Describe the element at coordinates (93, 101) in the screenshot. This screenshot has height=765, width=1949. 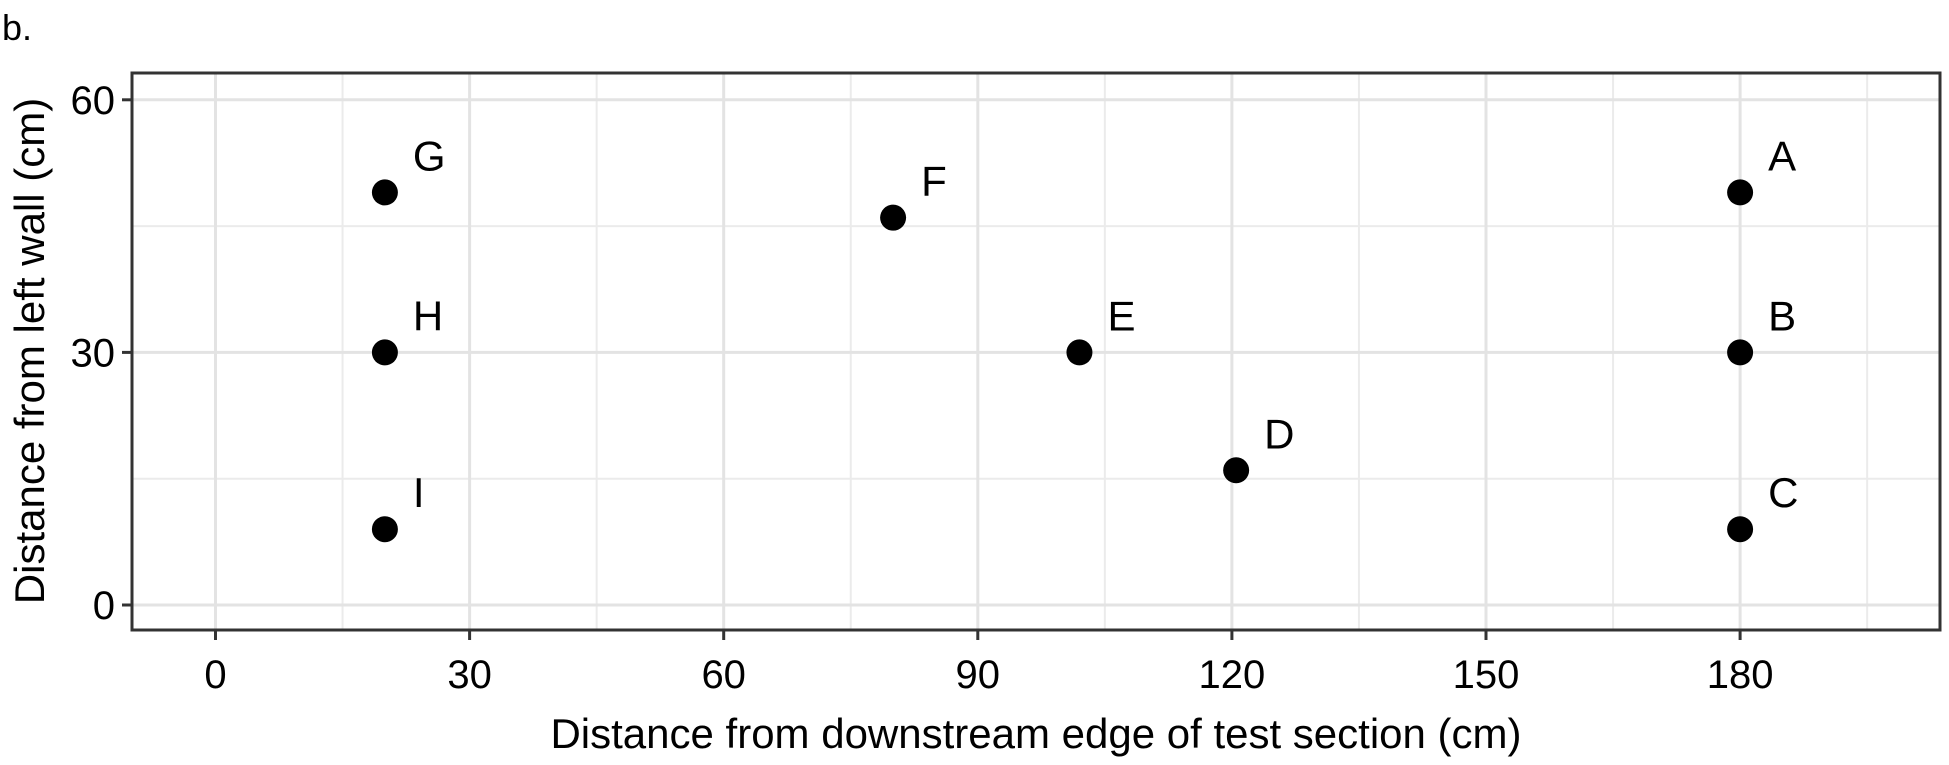
I see `y-tick-label: 60` at that location.